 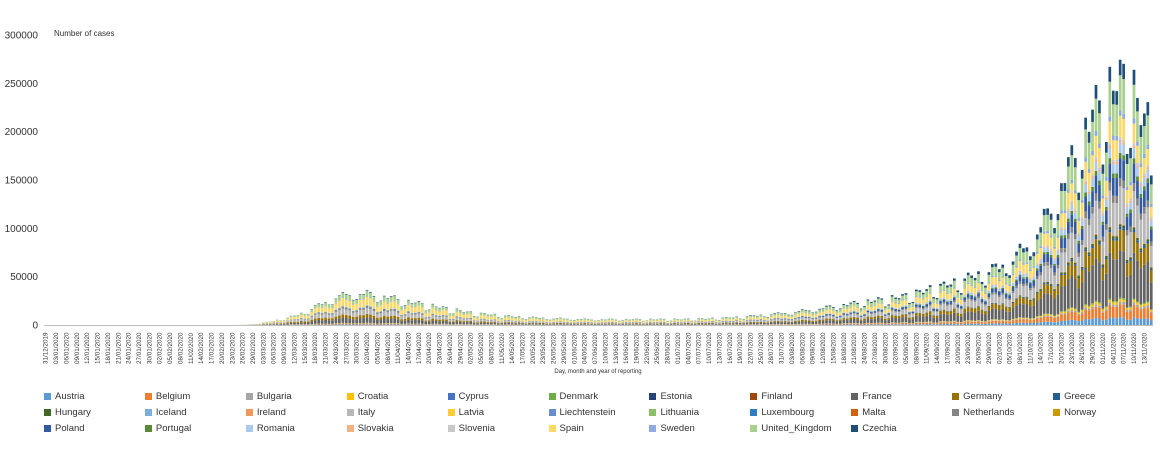 What do you see at coordinates (947, 302) in the screenshot?
I see `bar-segment-portugal` at bounding box center [947, 302].